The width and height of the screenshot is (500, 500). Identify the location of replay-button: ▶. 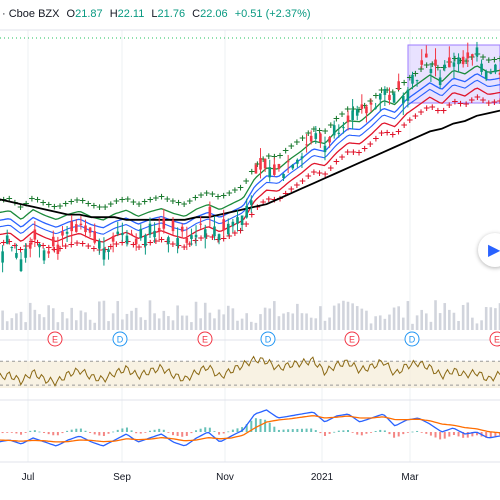
(489, 250).